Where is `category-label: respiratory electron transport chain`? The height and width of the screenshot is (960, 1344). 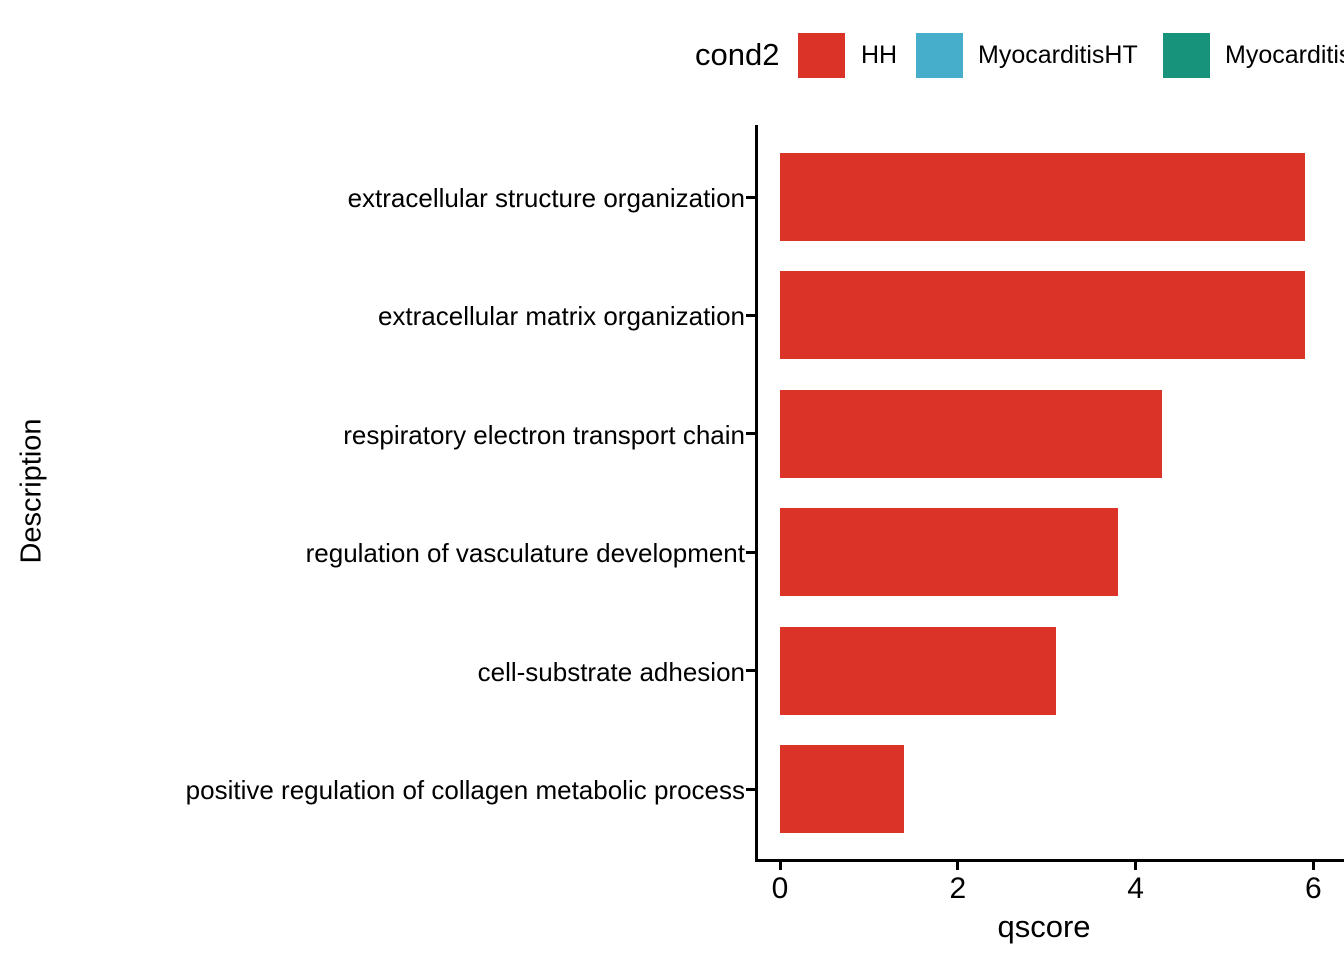 category-label: respiratory electron transport chain is located at coordinates (544, 434).